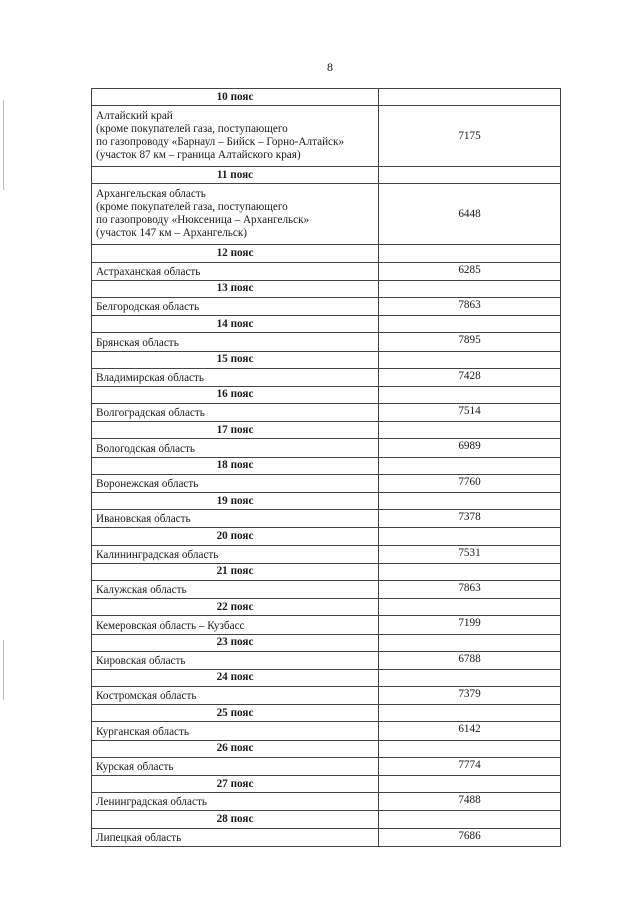  I want to click on zone-header-row: 23 пояс, so click(326, 642).